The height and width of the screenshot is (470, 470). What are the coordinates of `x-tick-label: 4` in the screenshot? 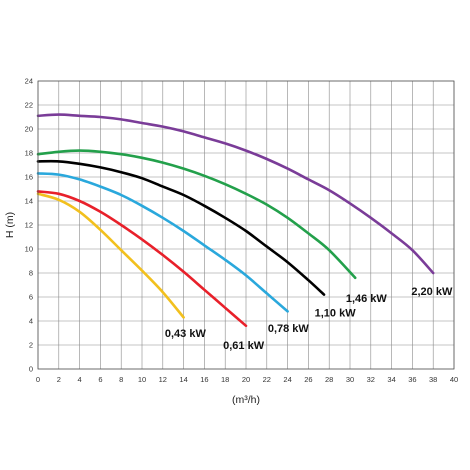 It's located at (80, 379).